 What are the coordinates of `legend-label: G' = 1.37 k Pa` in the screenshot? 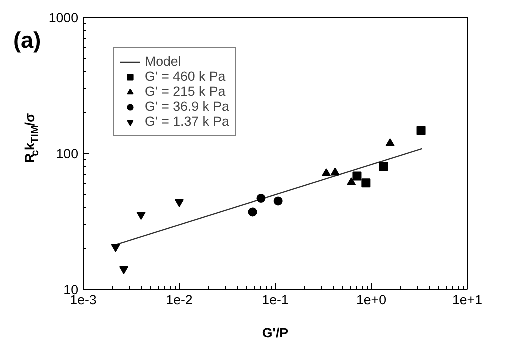 It's located at (187, 121).